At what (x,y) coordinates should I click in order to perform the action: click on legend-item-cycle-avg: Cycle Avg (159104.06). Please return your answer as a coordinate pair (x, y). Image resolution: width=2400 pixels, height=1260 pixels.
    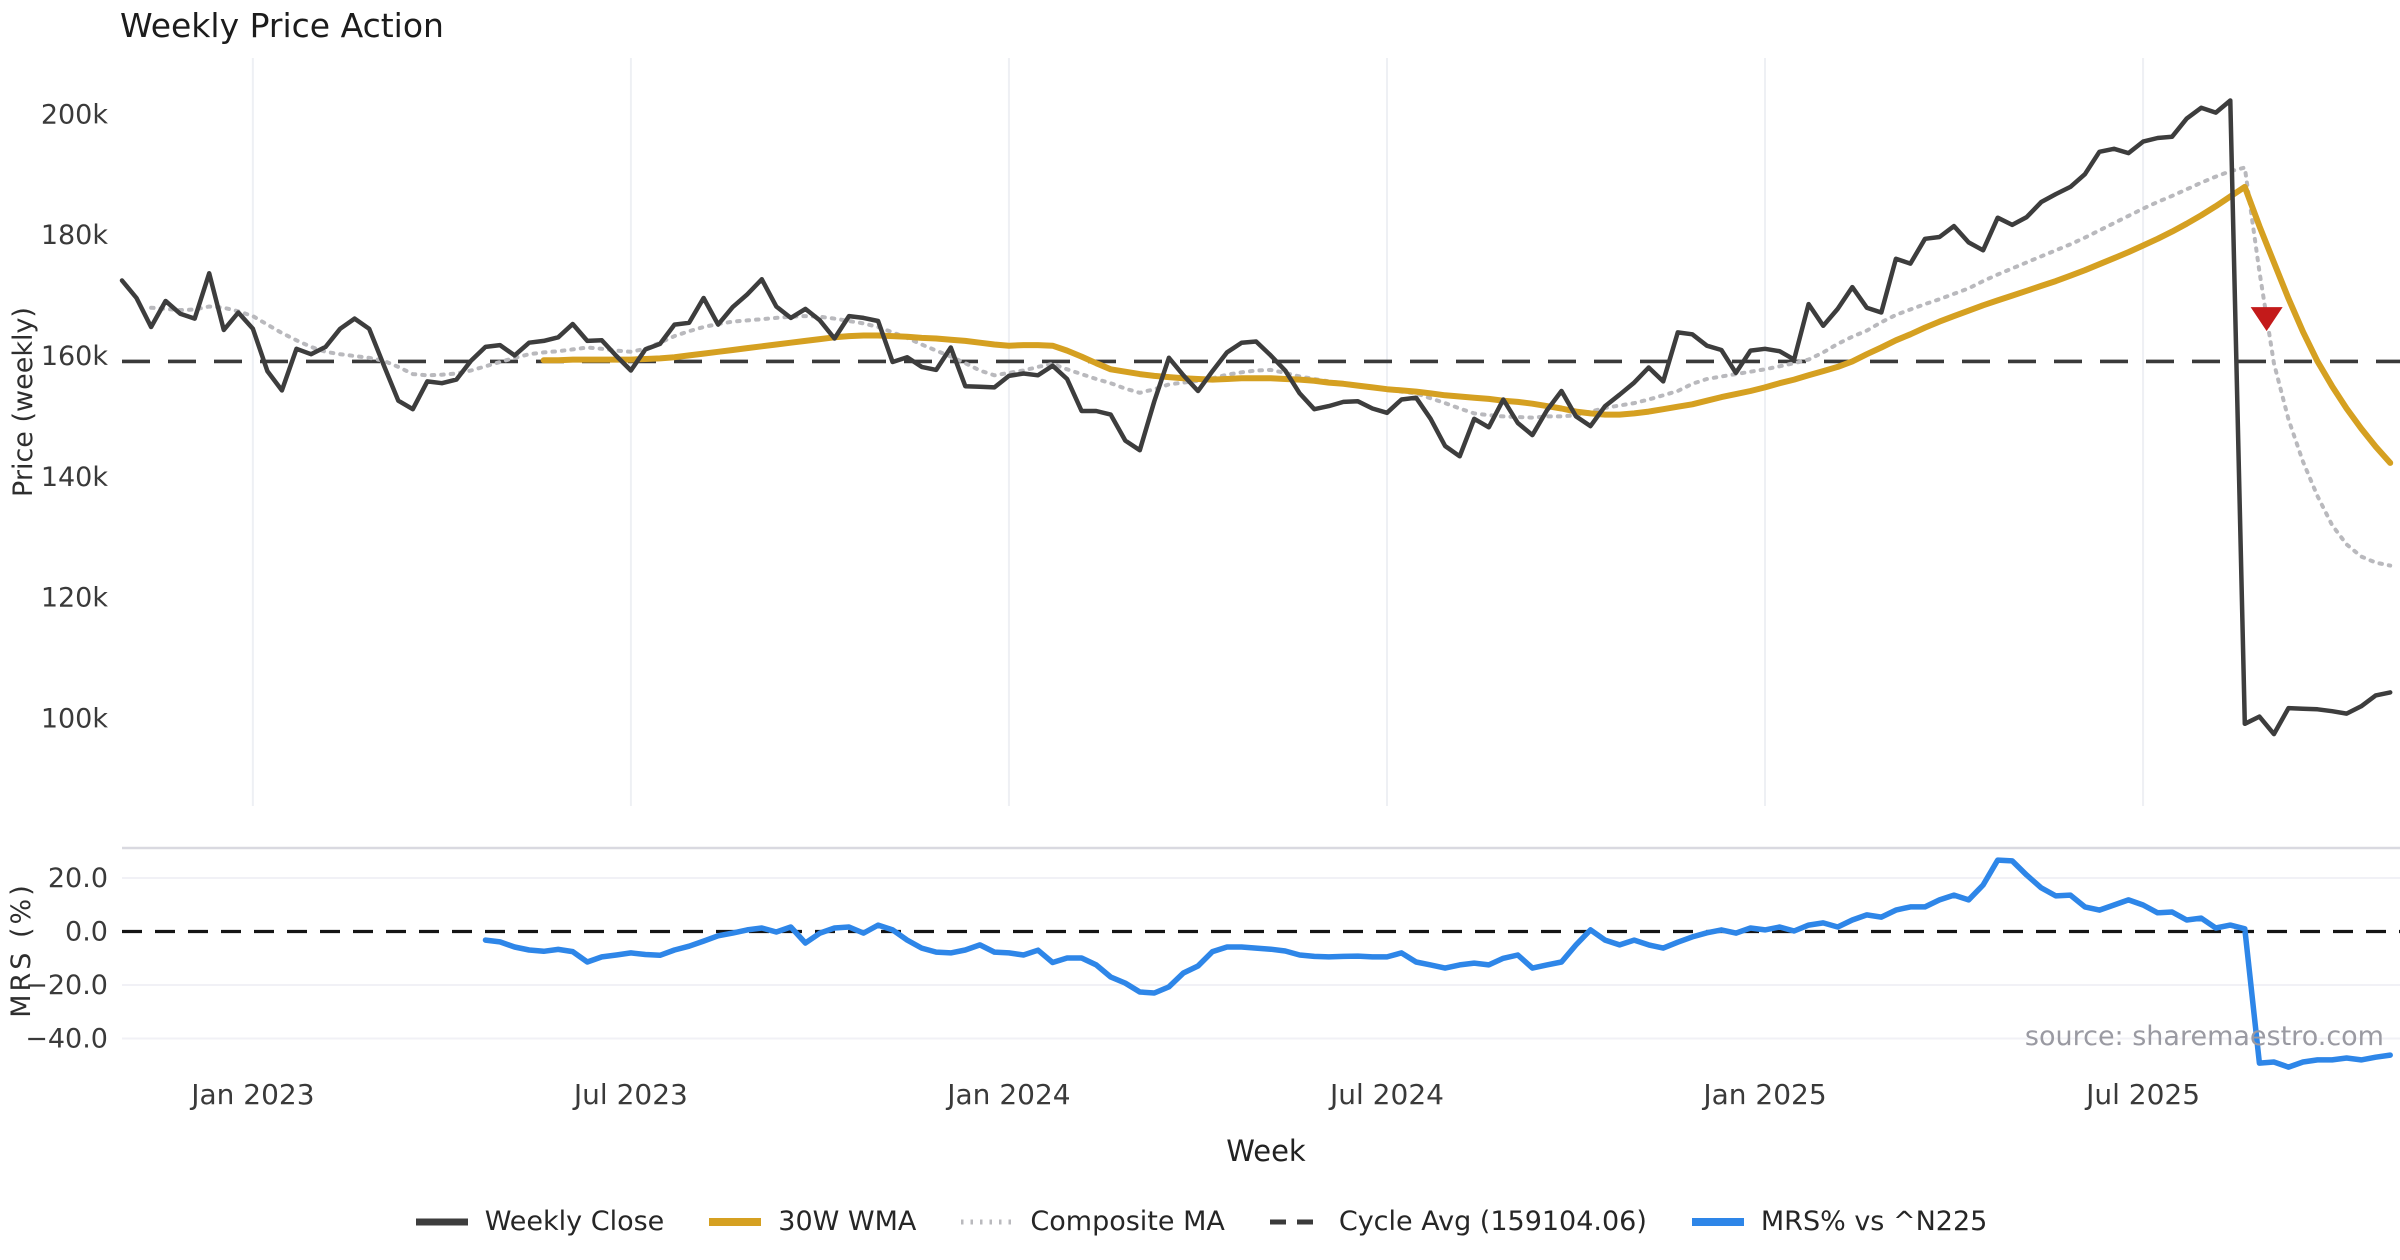
    Looking at the image, I should click on (1457, 1221).